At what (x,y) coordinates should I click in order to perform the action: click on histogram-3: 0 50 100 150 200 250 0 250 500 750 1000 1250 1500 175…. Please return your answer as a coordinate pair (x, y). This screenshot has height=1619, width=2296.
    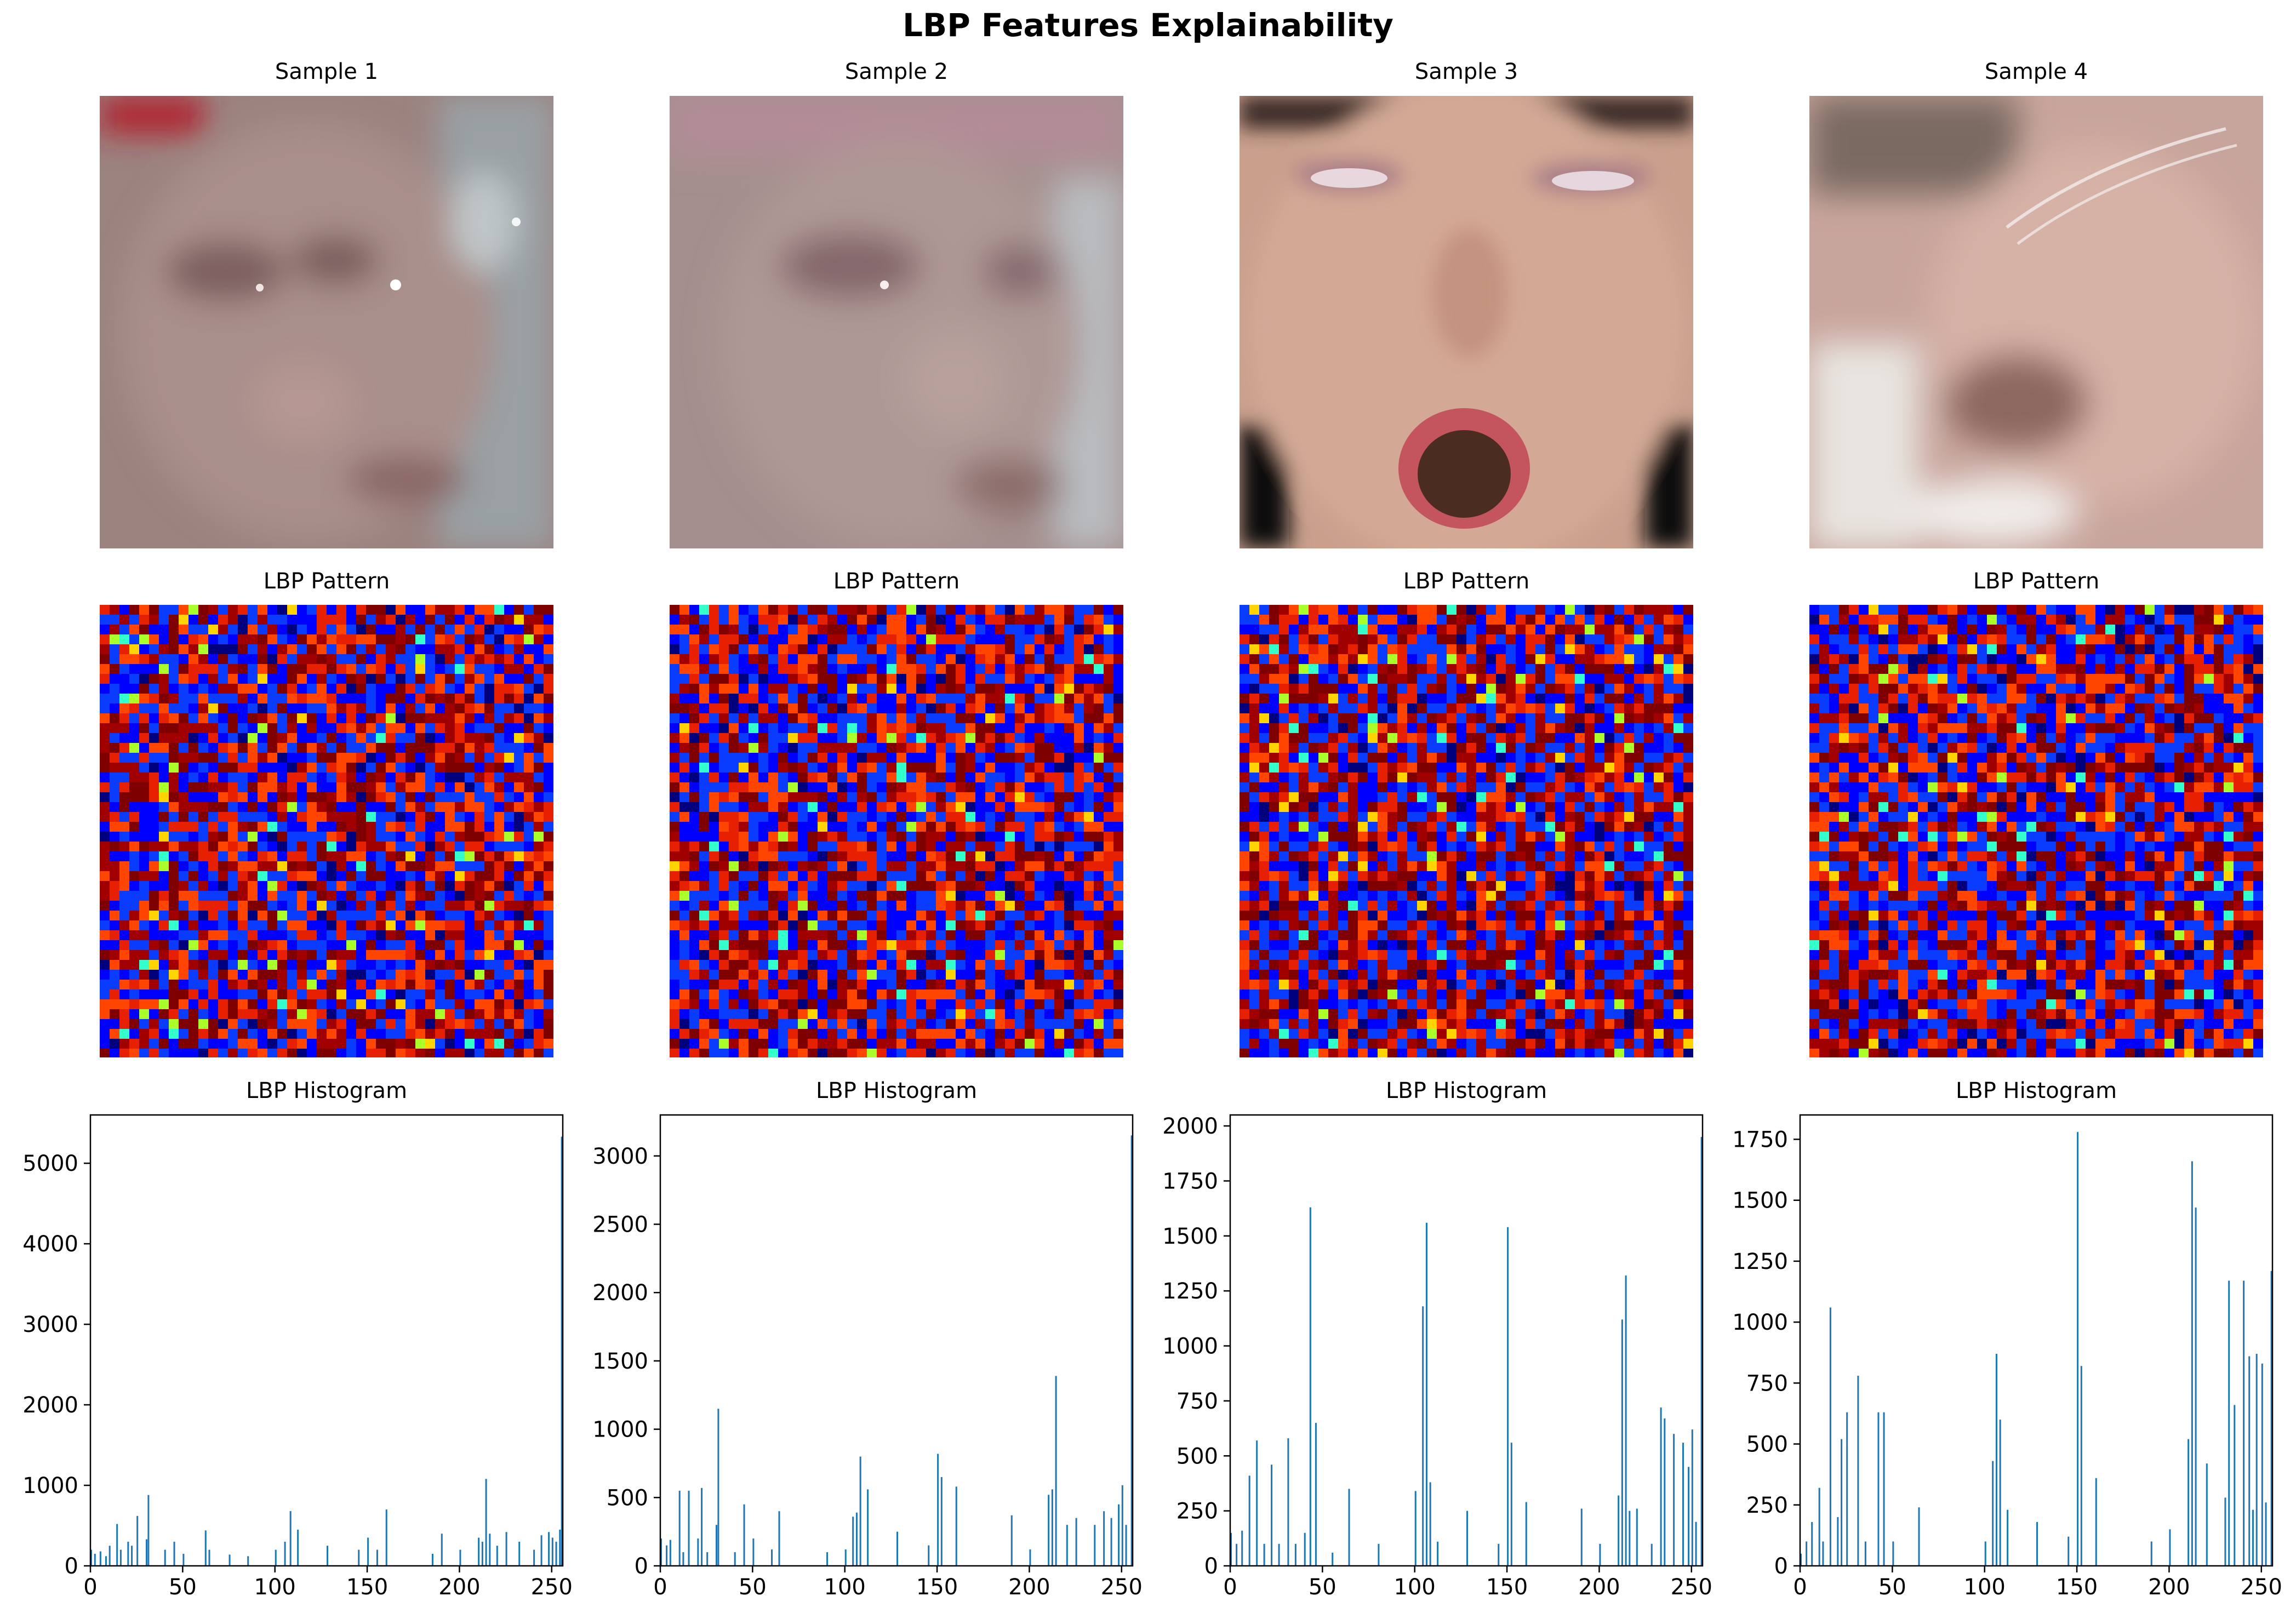
    Looking at the image, I should click on (1437, 1357).